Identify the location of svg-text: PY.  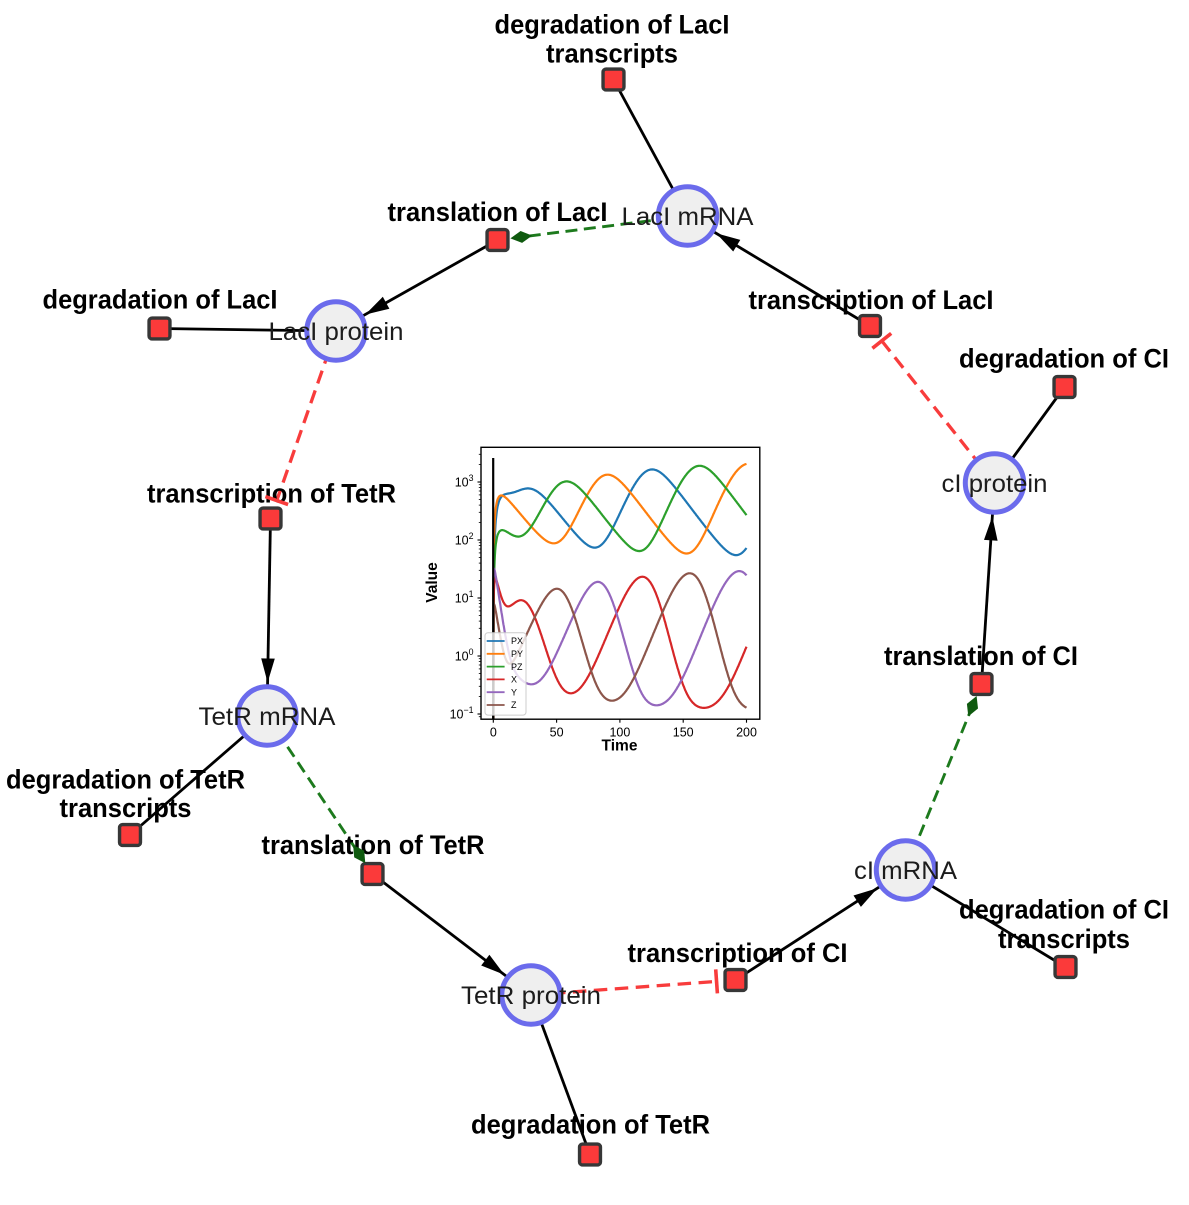
(517, 654).